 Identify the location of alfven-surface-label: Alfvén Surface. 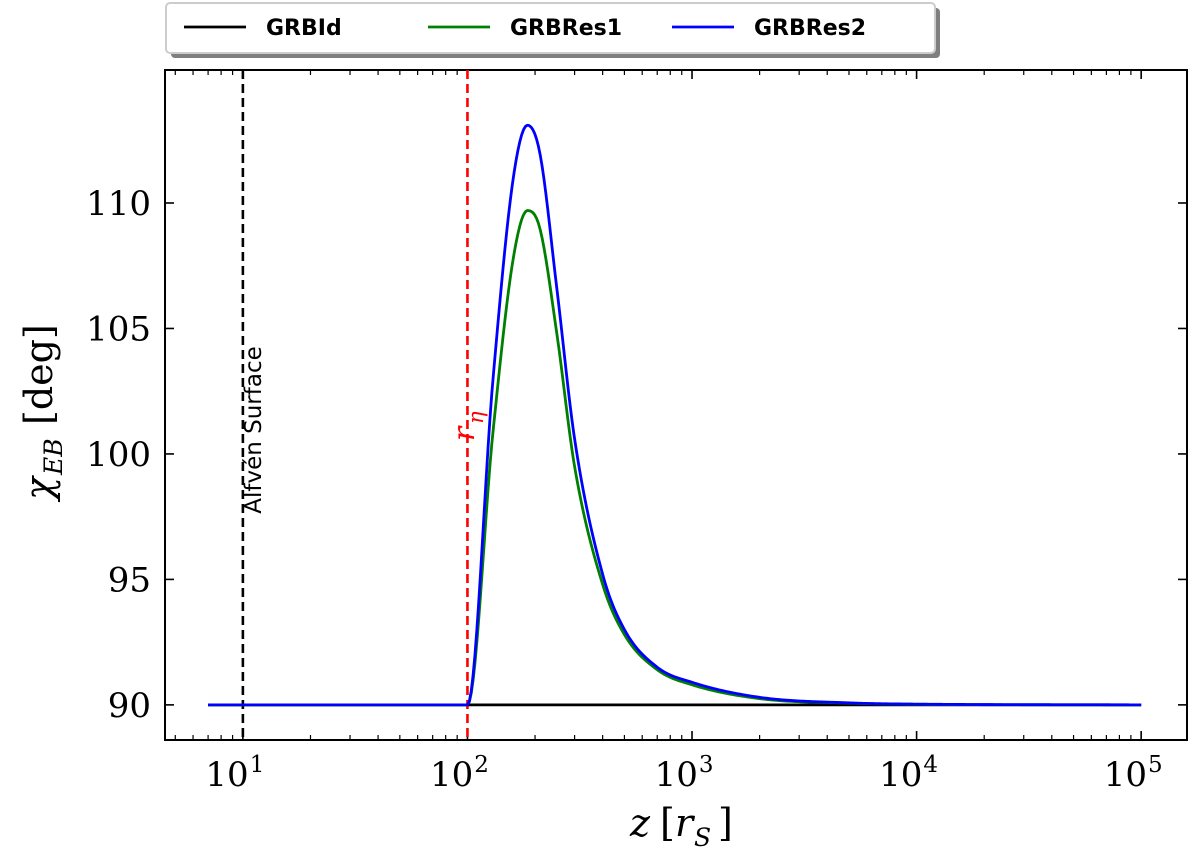
(254, 430).